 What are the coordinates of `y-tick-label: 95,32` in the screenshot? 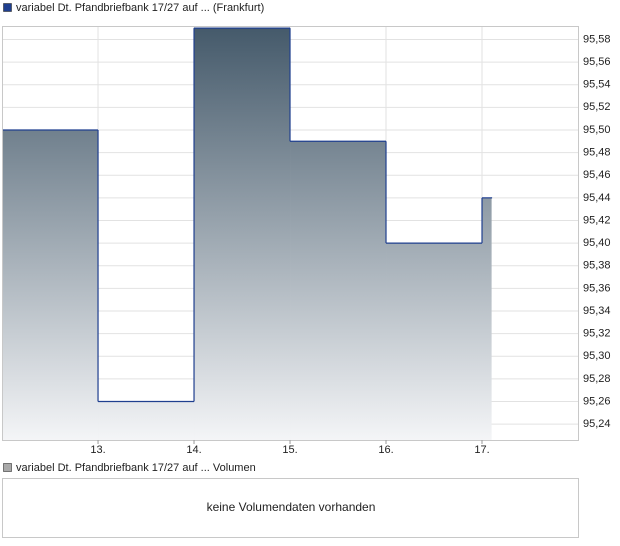 It's located at (597, 334).